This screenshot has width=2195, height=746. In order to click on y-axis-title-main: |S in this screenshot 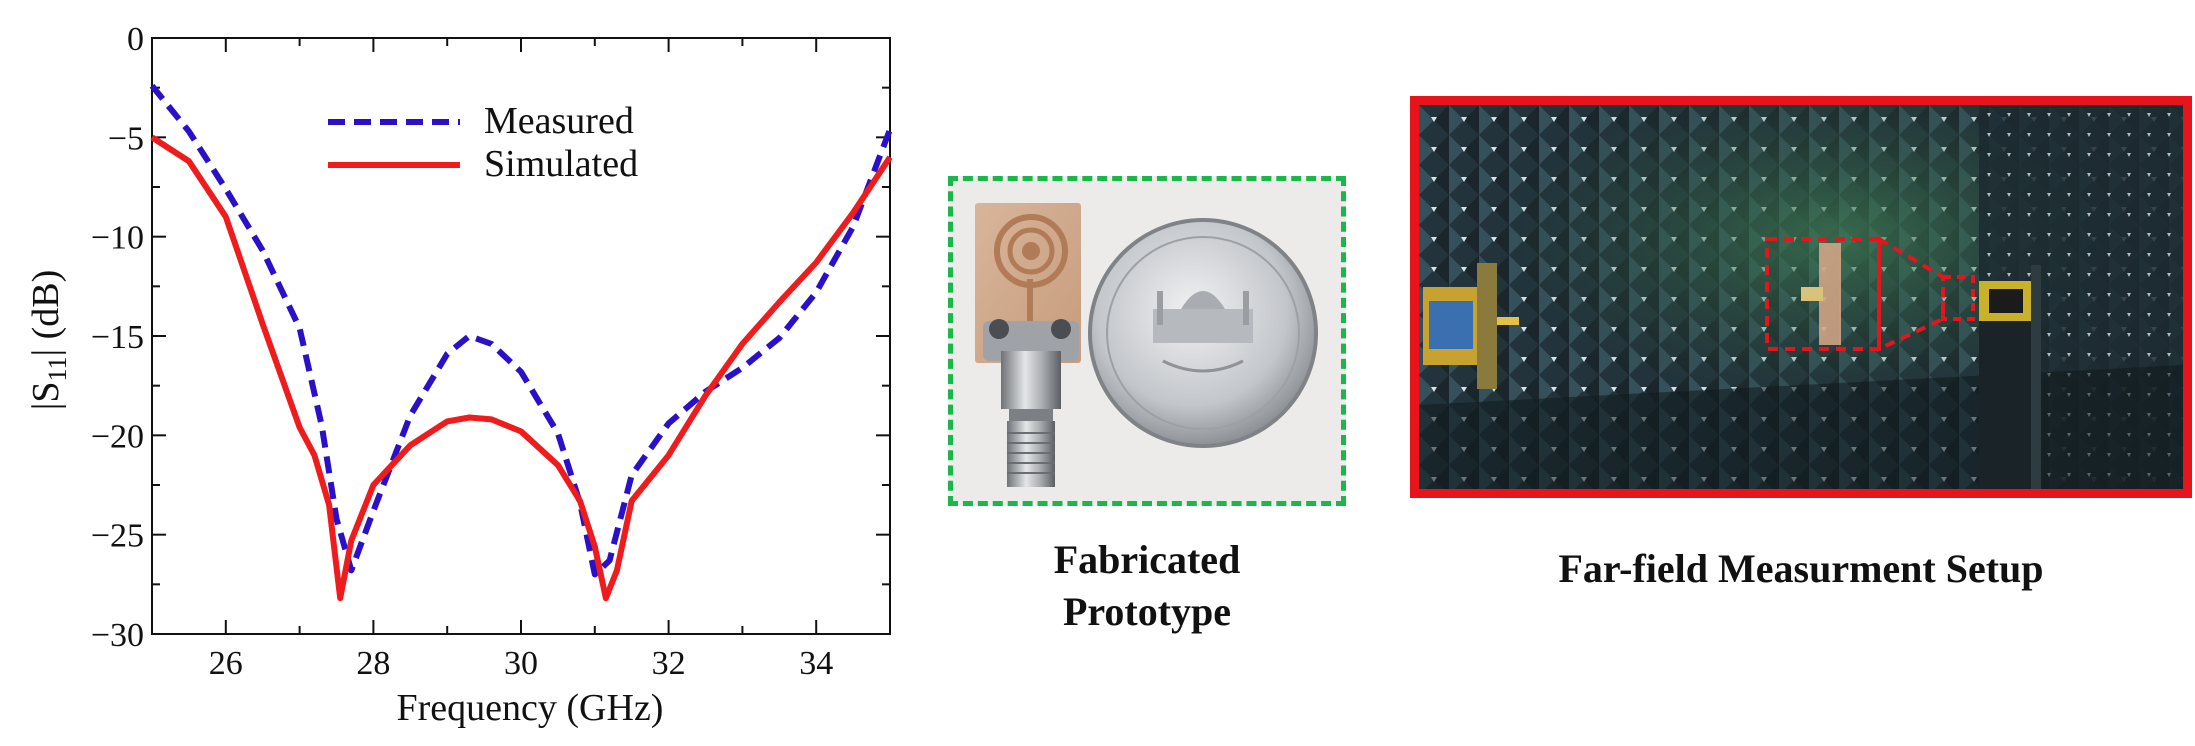, I will do `click(46, 396)`.